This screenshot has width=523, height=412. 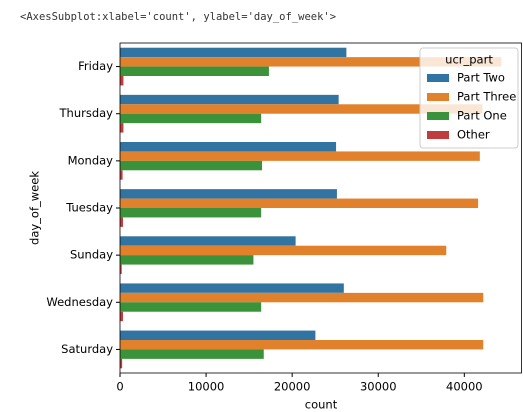 What do you see at coordinates (486, 97) in the screenshot?
I see `legend-label: Part Three` at bounding box center [486, 97].